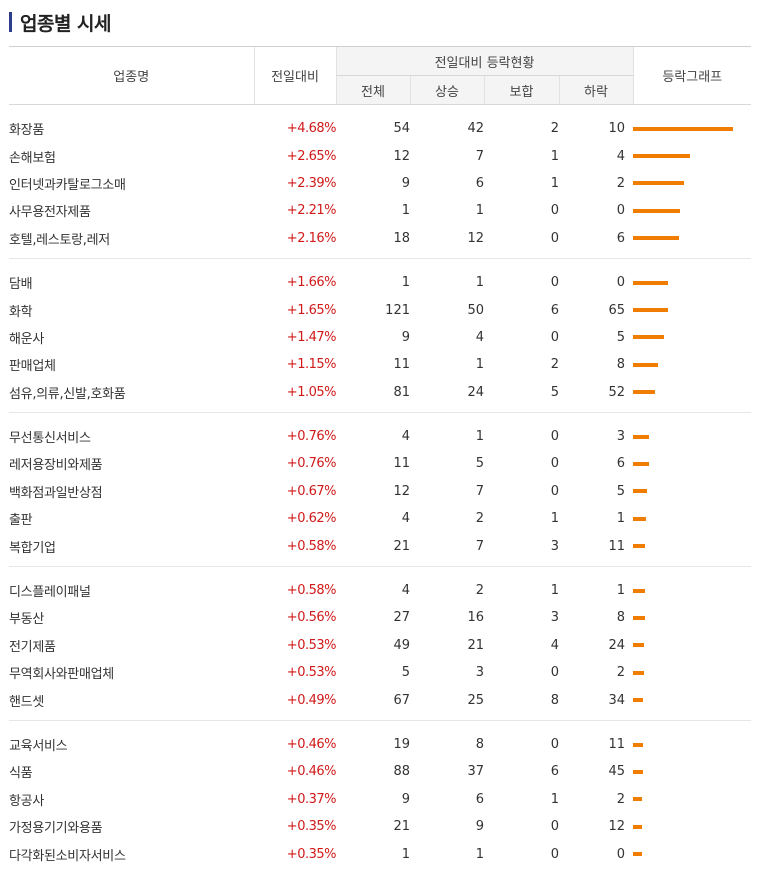 The image size is (765, 887). What do you see at coordinates (405, 211) in the screenshot?
I see `count-total: 1` at bounding box center [405, 211].